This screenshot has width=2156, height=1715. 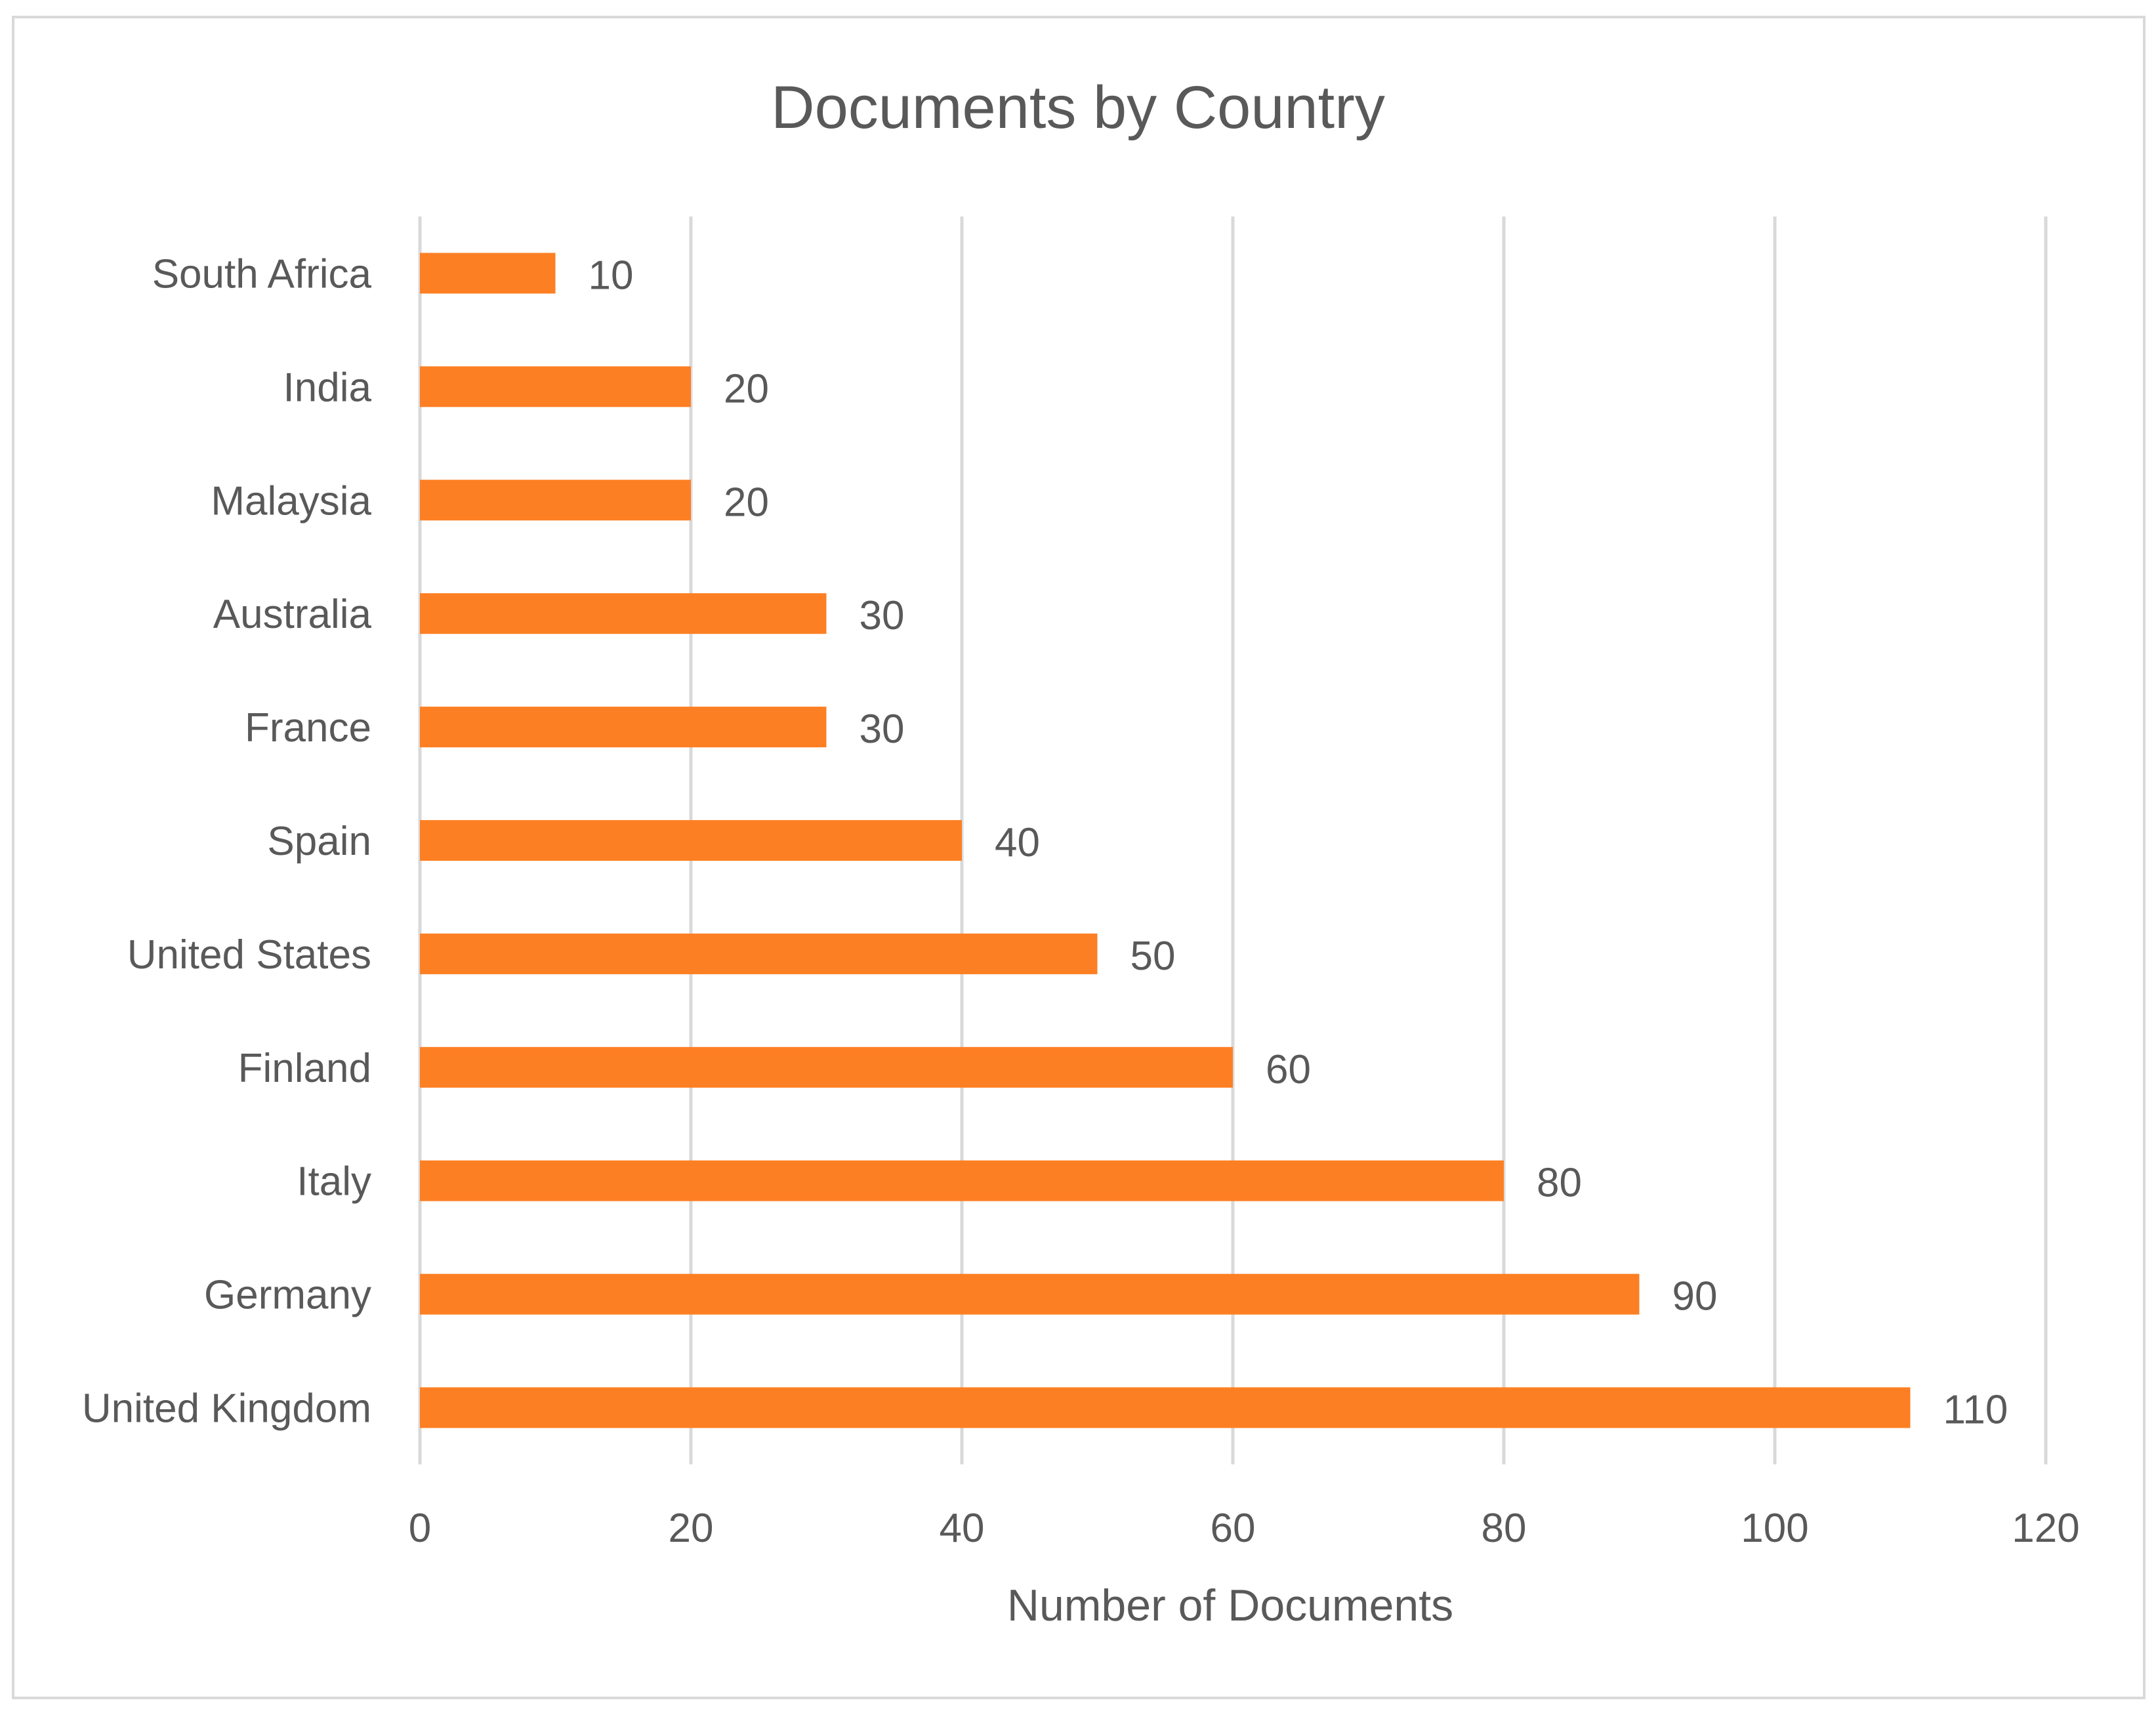 What do you see at coordinates (291, 501) in the screenshot?
I see `category-label: Malaysia` at bounding box center [291, 501].